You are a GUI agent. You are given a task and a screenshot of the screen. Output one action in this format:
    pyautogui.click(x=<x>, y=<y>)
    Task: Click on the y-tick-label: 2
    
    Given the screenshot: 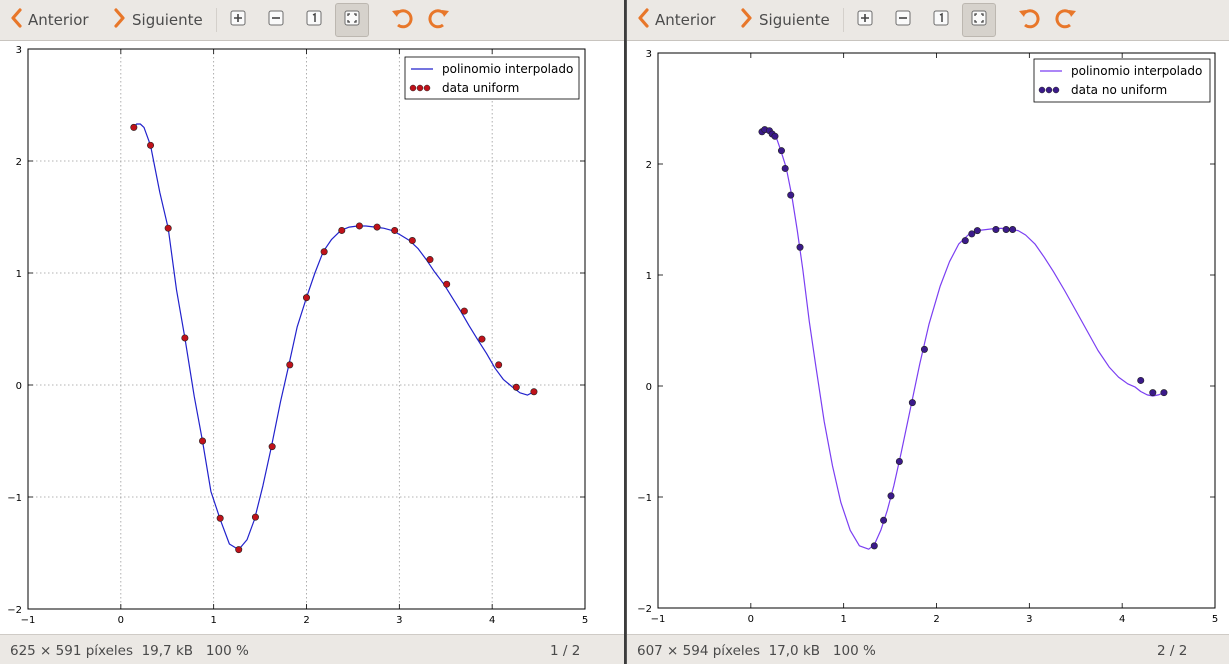 What is the action you would take?
    pyautogui.click(x=19, y=162)
    